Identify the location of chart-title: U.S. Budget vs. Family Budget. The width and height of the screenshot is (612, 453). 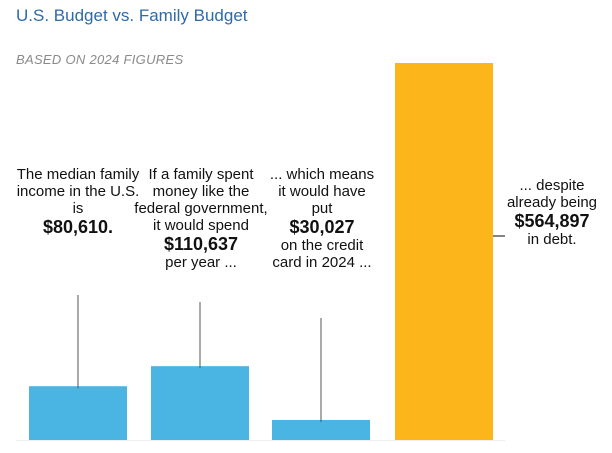
(132, 15).